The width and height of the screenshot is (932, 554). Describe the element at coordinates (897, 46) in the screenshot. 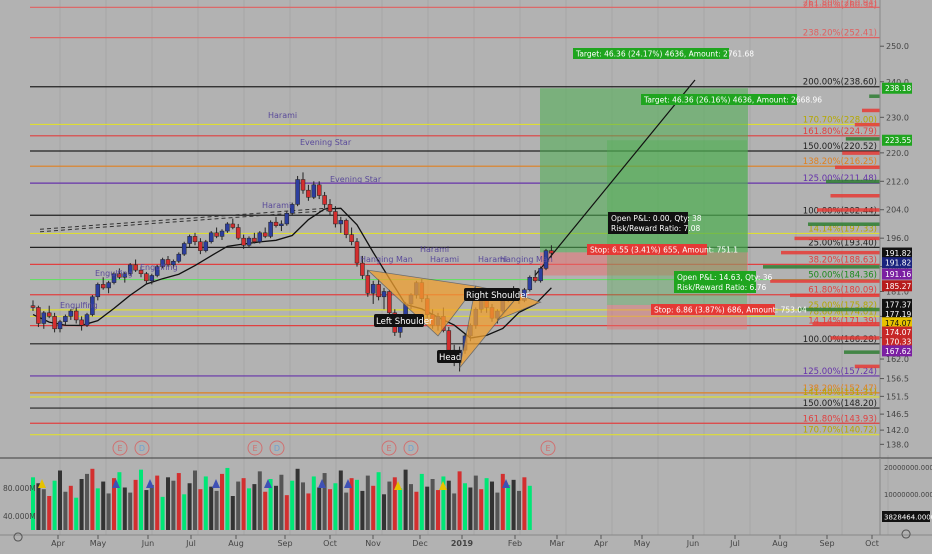

I see `price-tick-label: 250.0` at that location.